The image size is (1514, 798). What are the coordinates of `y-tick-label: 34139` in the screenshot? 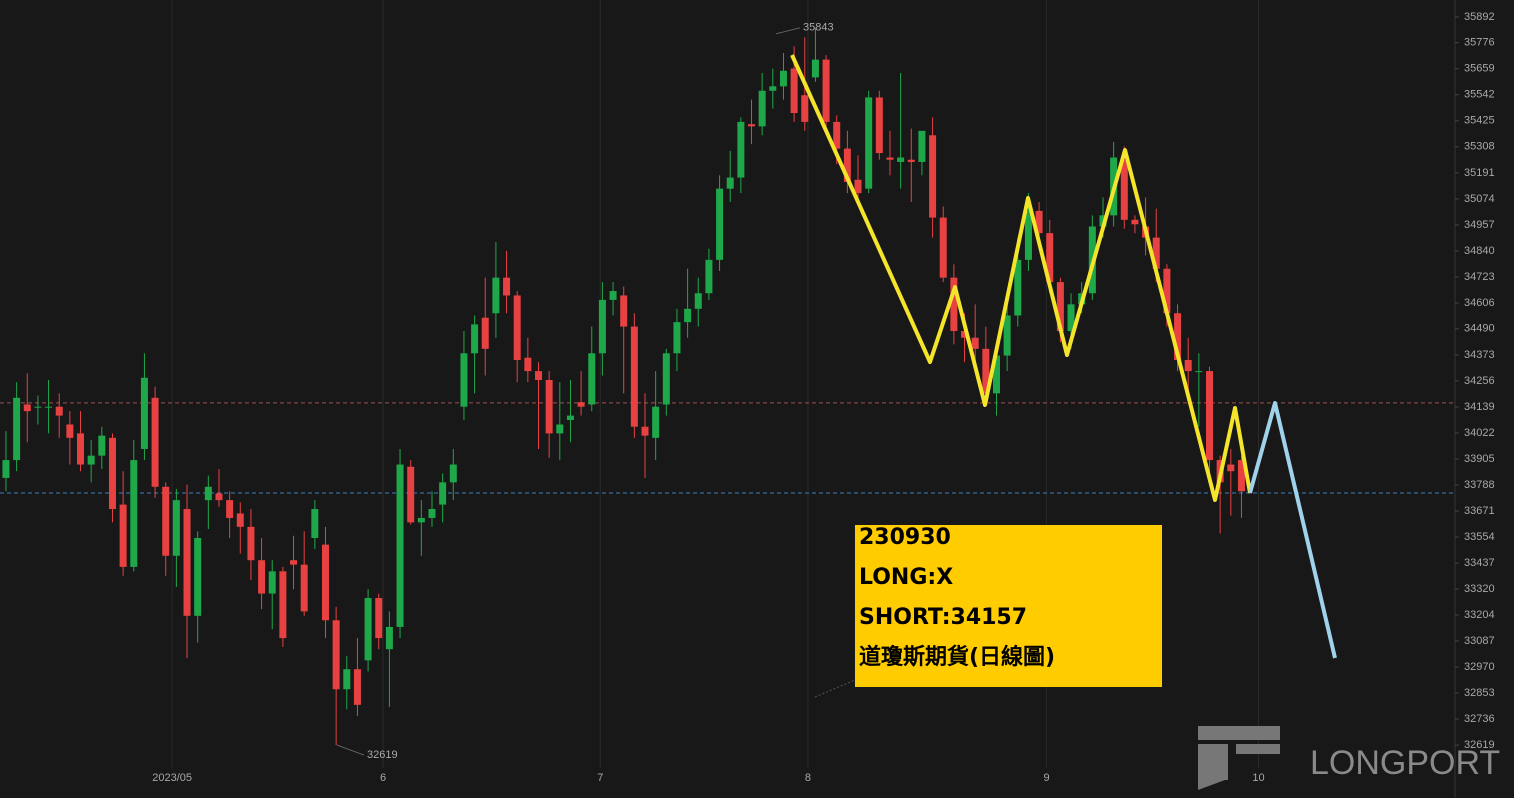 It's located at (1479, 407).